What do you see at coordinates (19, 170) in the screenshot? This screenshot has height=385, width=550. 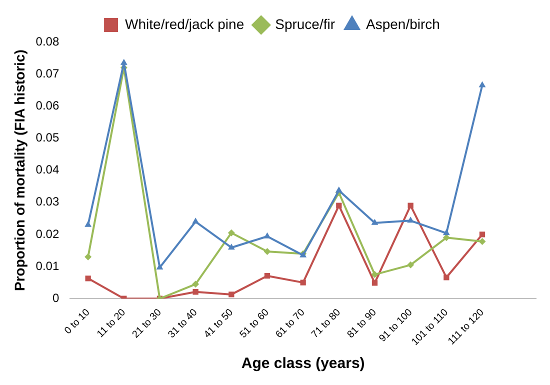 I see `y-axis-title: Proportion of mortality (FIA historic)` at bounding box center [19, 170].